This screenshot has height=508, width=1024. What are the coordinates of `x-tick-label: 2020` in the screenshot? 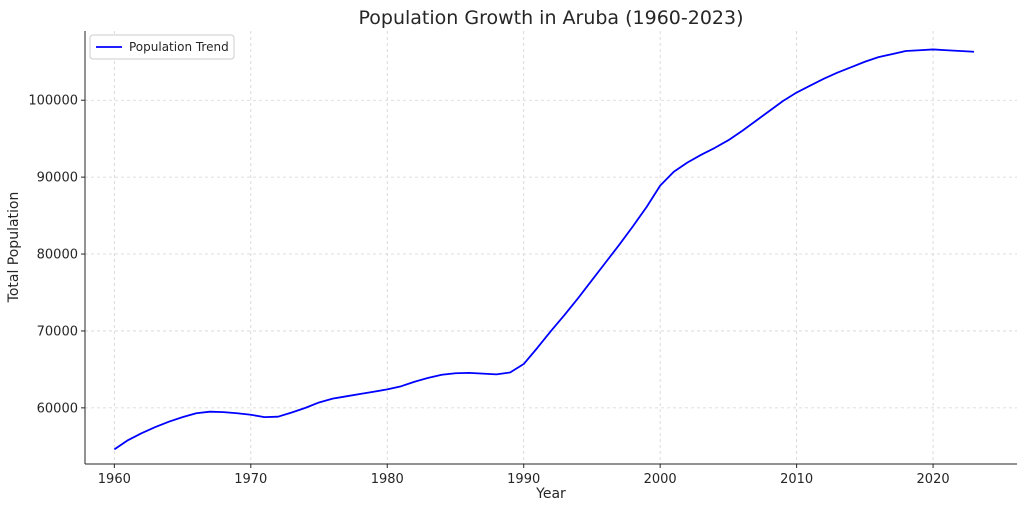 It's located at (933, 479).